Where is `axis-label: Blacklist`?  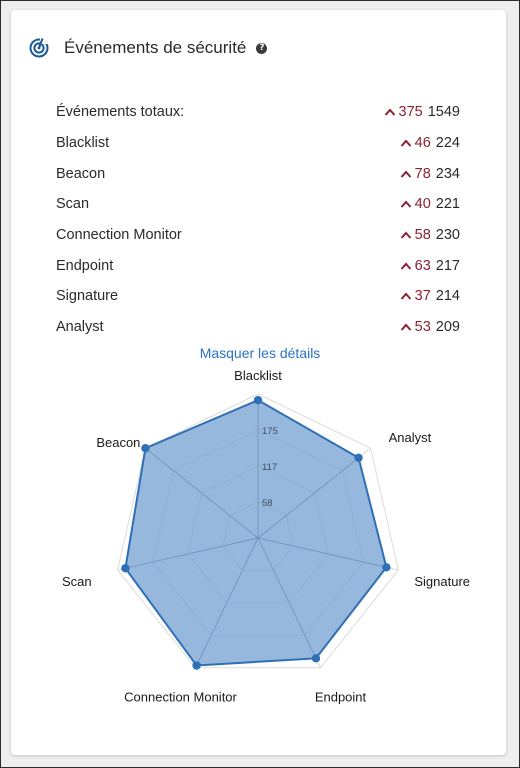
axis-label: Blacklist is located at coordinates (258, 375).